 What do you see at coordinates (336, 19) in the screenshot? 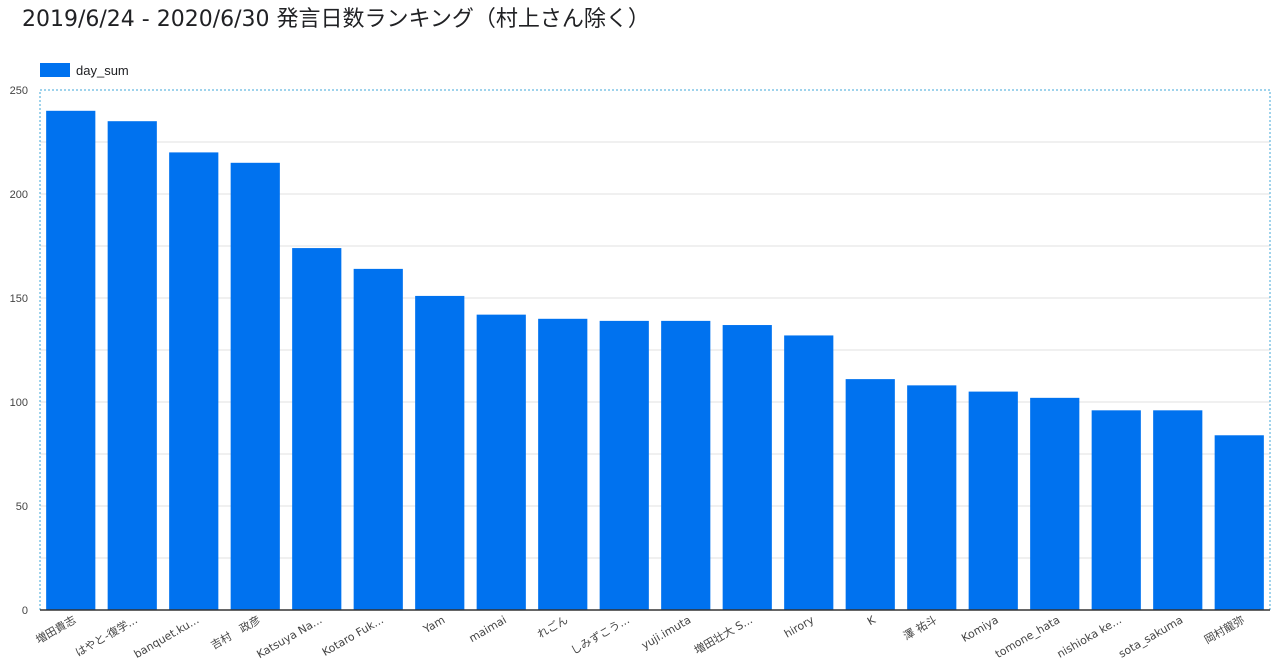
I see `chart-title: 2019/6/24 - 2020/6/30 発言日数ランキング（村上さん除く）` at bounding box center [336, 19].